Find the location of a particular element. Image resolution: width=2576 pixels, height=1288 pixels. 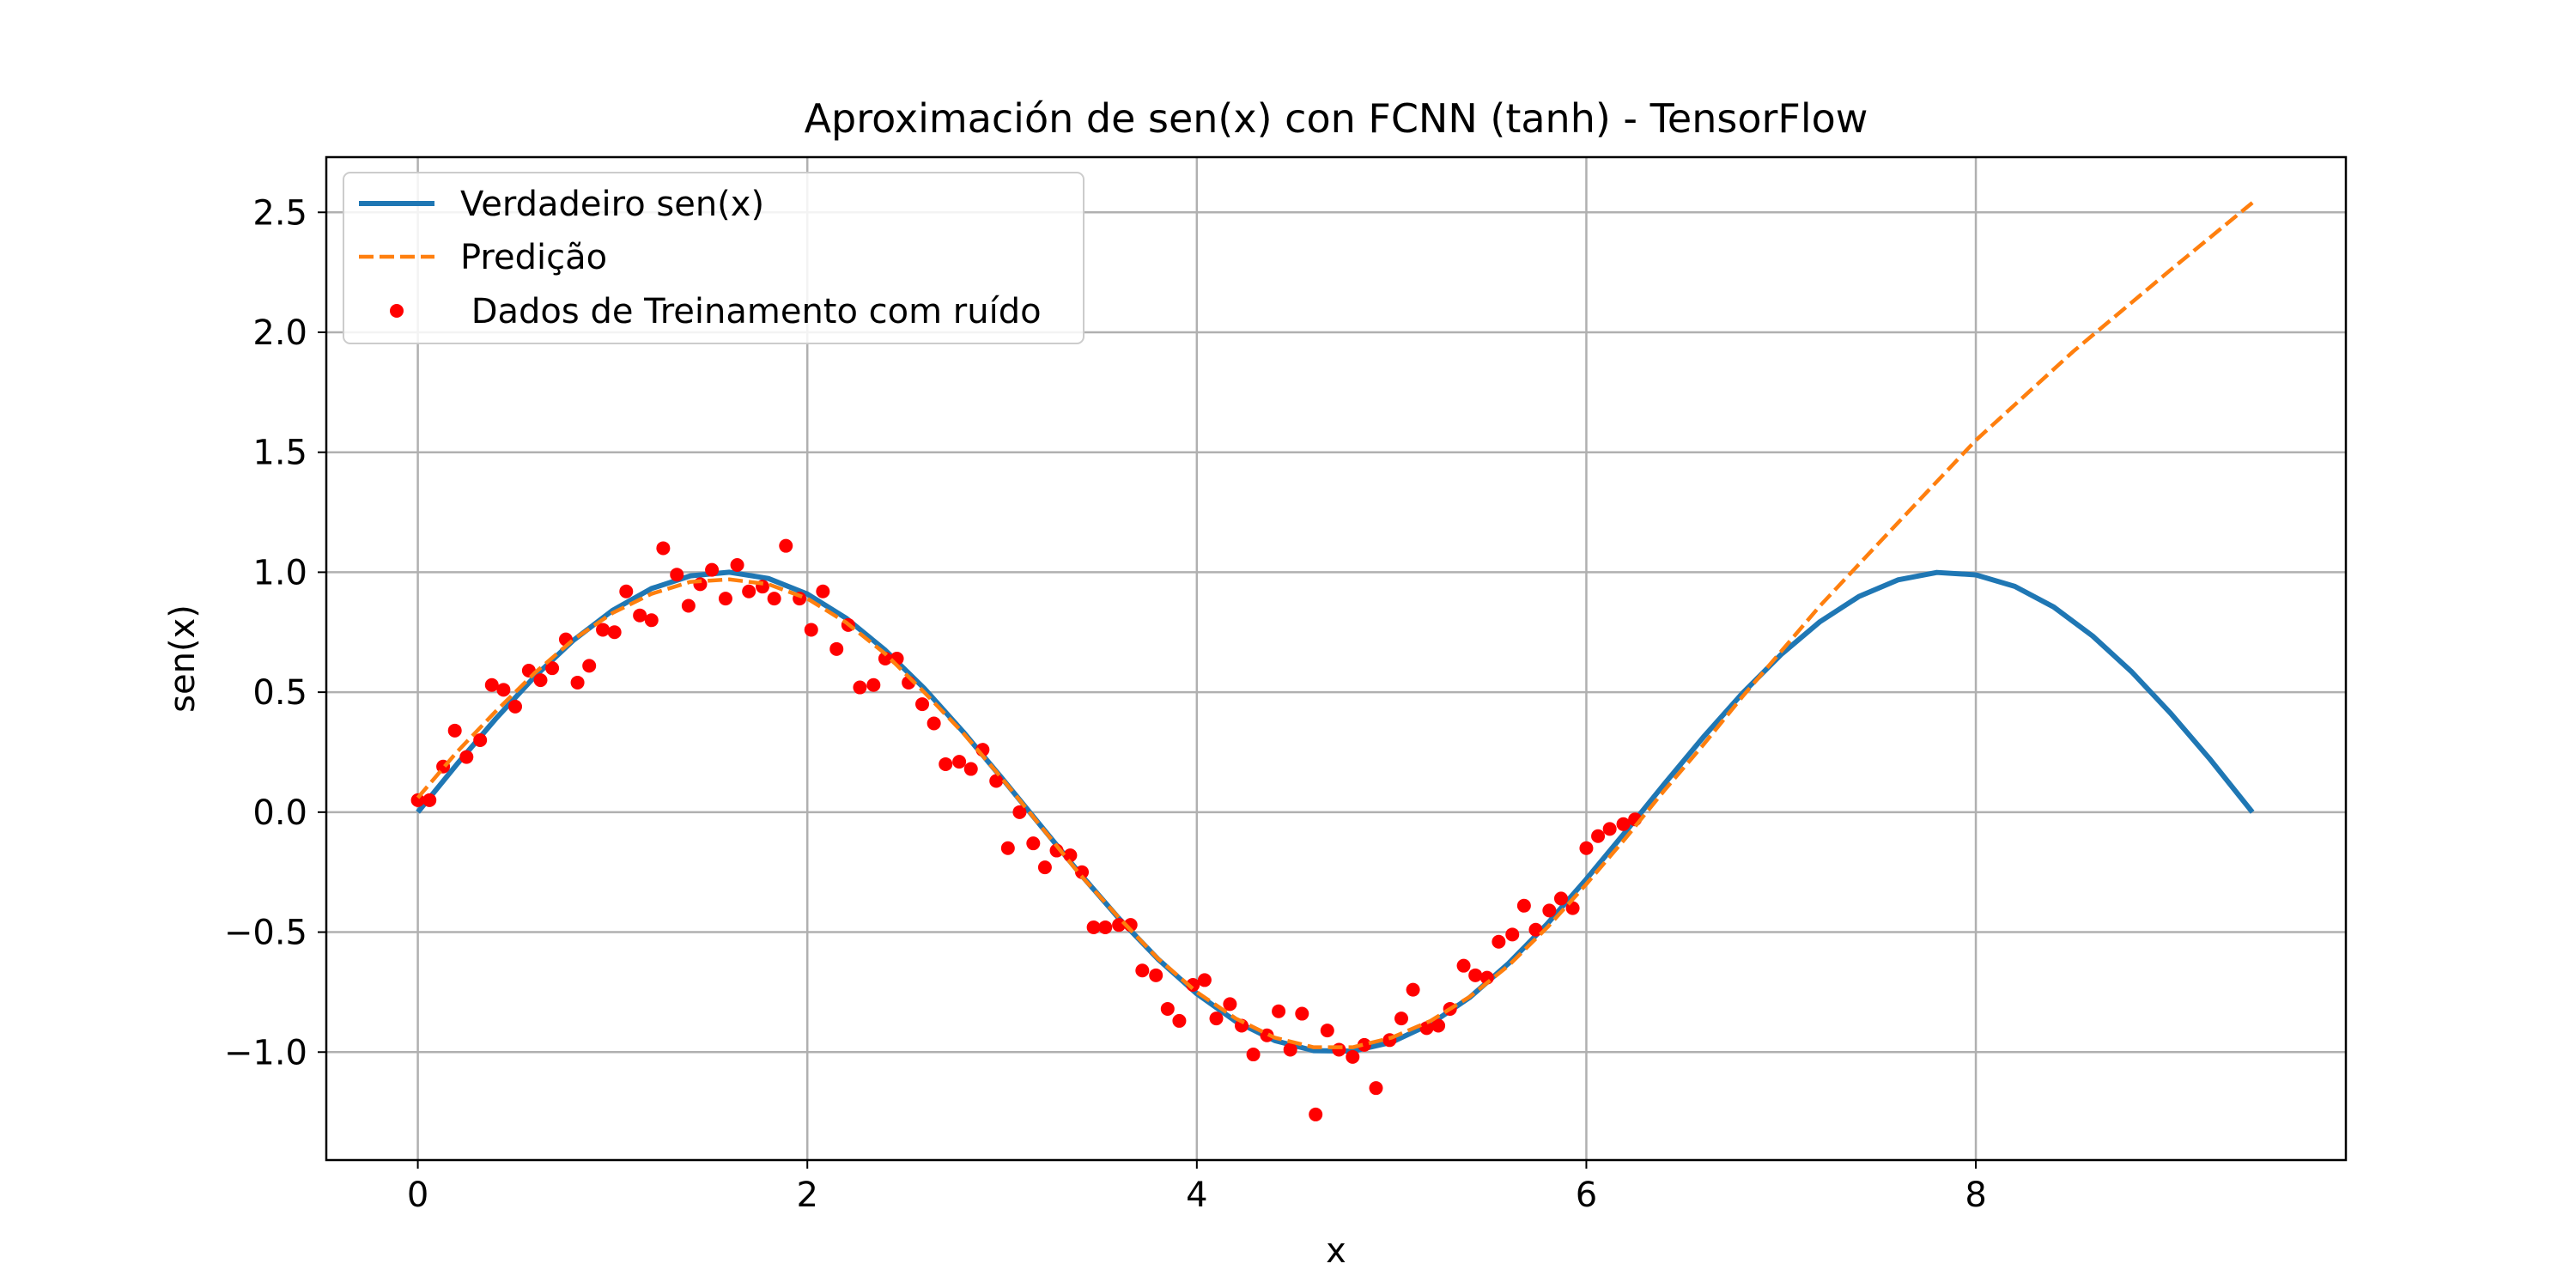

x-tick-label: 6 is located at coordinates (1587, 1195).